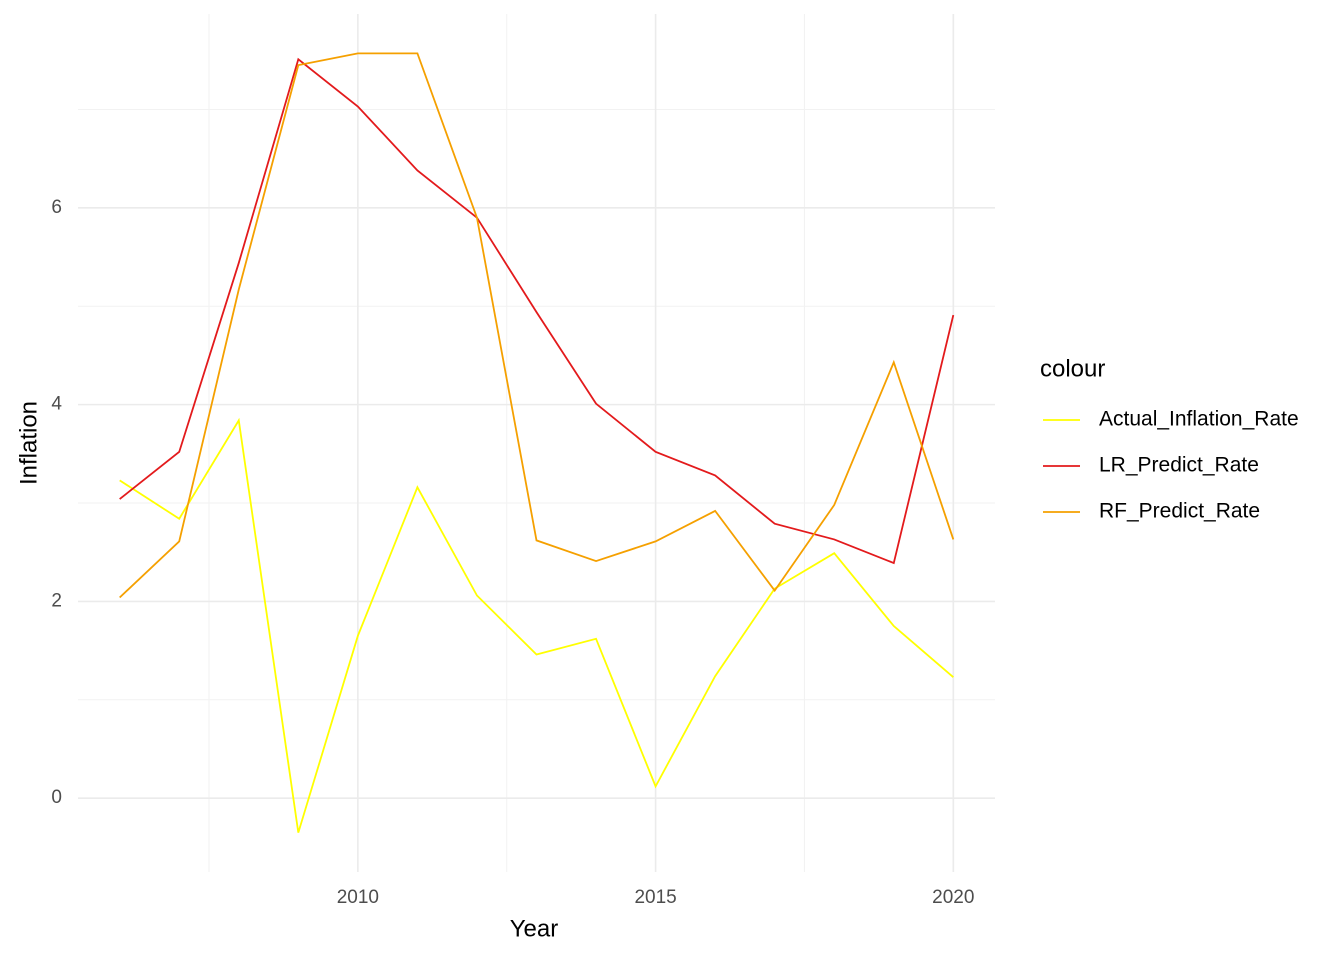 This screenshot has width=1344, height=960. What do you see at coordinates (56, 207) in the screenshot?
I see `y-tick-label: 6` at bounding box center [56, 207].